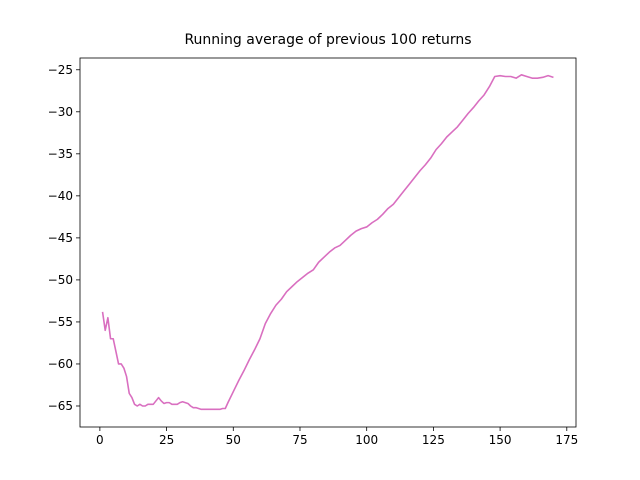 The image size is (640, 480). Describe the element at coordinates (299, 440) in the screenshot. I see `x-tick-label: 75` at that location.